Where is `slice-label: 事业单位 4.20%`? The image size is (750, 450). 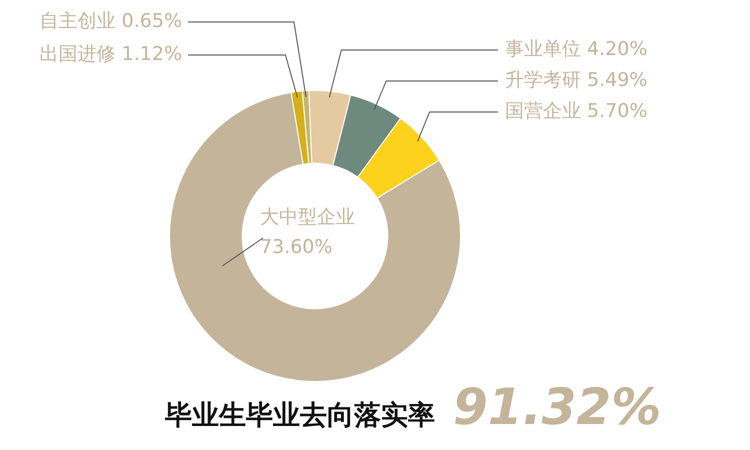
slice-label: 事业单位 4.20% is located at coordinates (576, 49).